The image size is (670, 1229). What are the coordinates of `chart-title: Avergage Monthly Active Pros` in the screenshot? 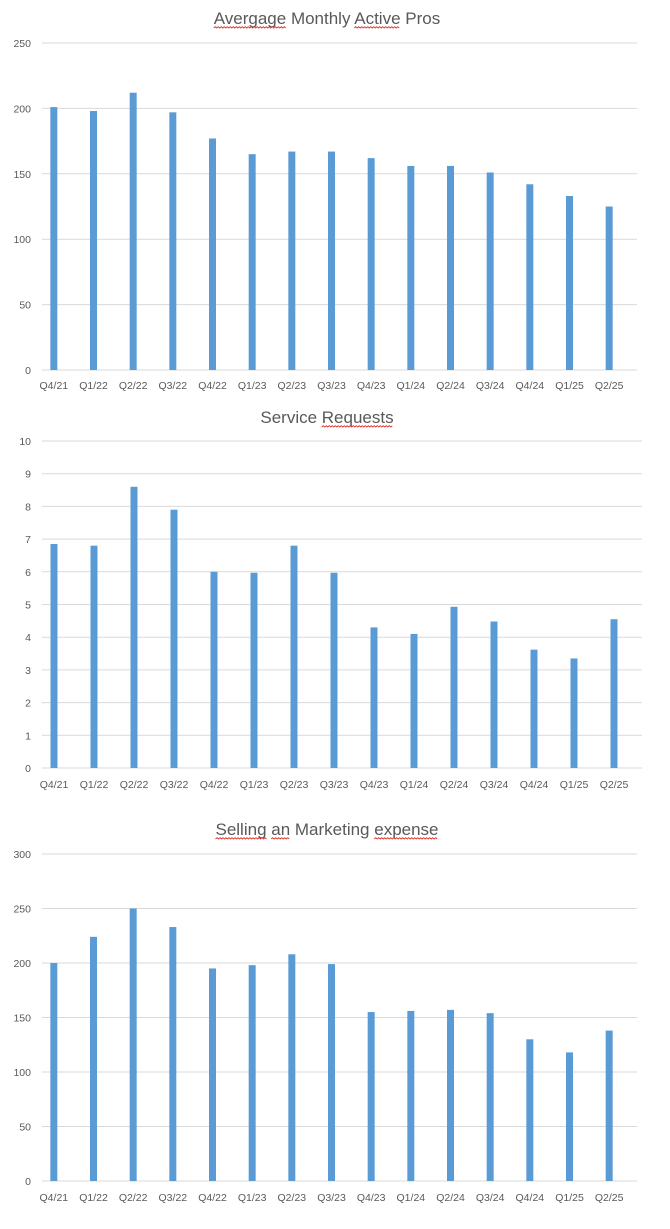 It's located at (327, 18).